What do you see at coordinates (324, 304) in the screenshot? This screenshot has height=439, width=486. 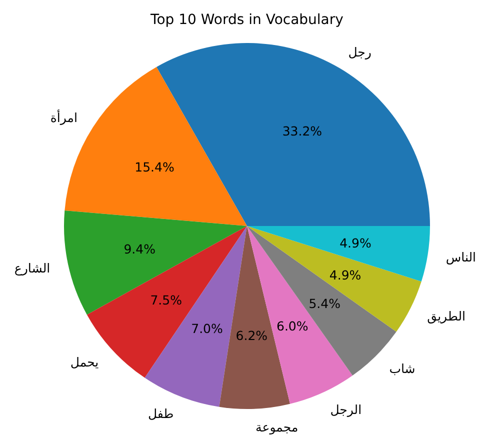 I see `data-label: 5.4%` at bounding box center [324, 304].